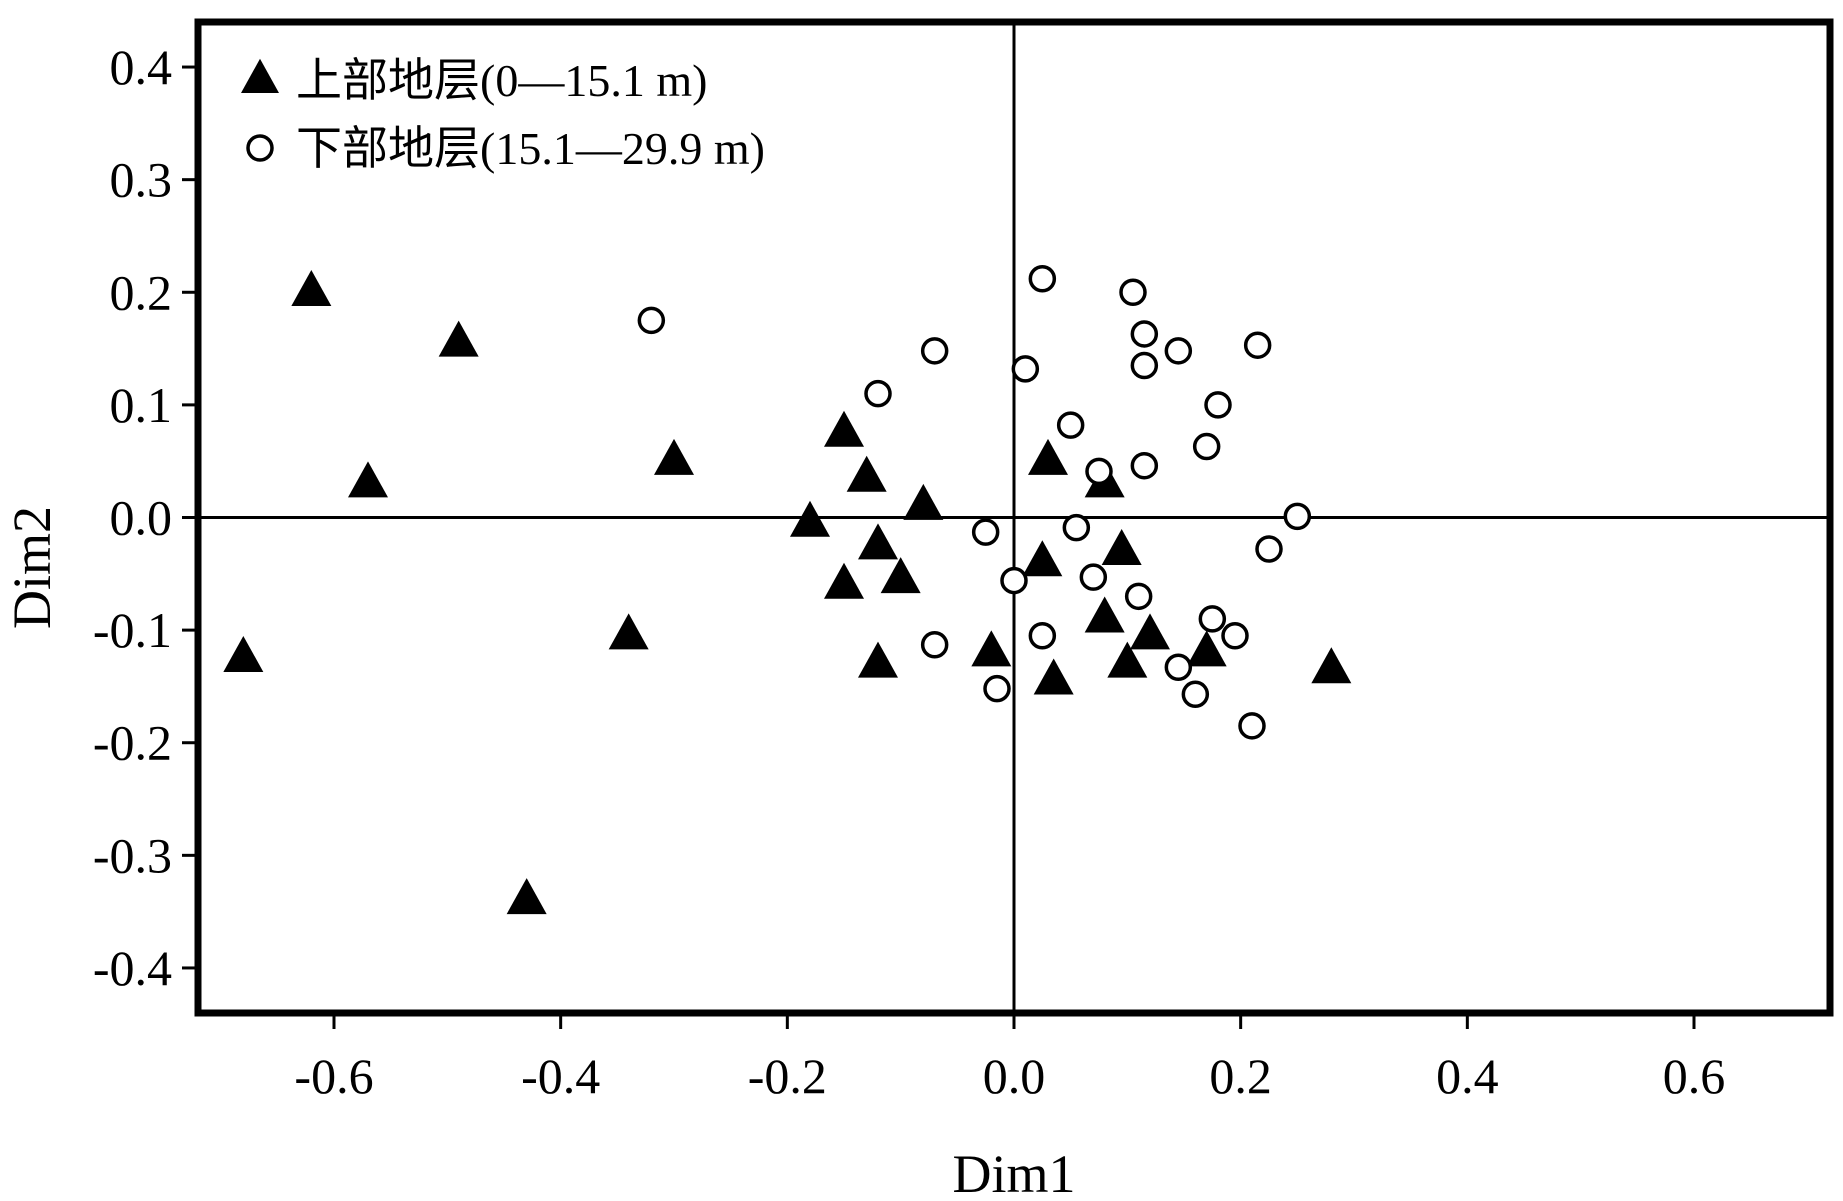 The height and width of the screenshot is (1201, 1843). Describe the element at coordinates (1013, 1172) in the screenshot. I see `x-axis-title: Dim1` at that location.